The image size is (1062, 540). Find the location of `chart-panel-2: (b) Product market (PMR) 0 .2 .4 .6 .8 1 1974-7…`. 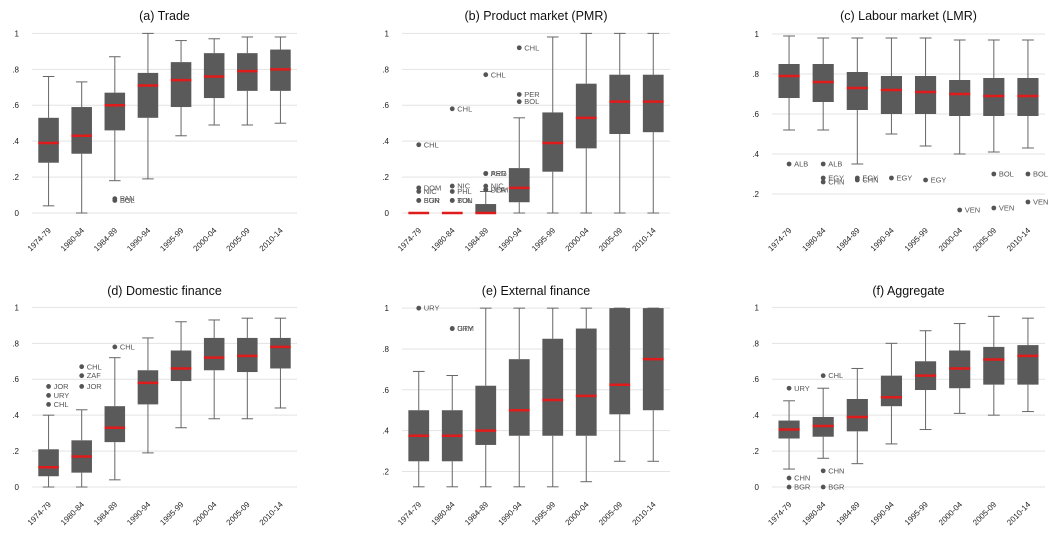

chart-panel-2: (b) Product market (PMR) 0 .2 .4 .6 .8 1 1974-7… is located at coordinates (526, 131).